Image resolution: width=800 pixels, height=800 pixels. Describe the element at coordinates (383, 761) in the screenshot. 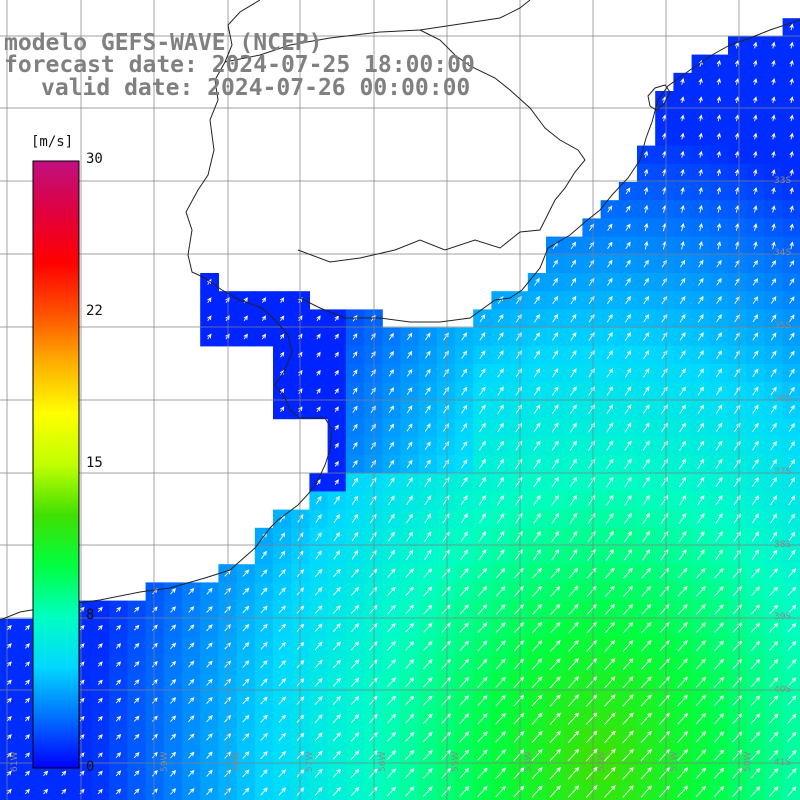

I see `longitude-label: 56W` at that location.